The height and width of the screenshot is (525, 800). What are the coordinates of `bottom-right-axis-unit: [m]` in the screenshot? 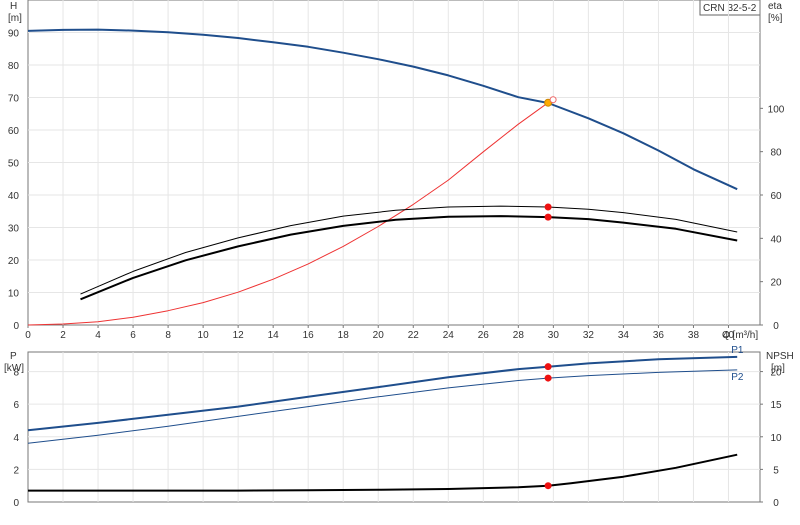 It's located at (778, 368).